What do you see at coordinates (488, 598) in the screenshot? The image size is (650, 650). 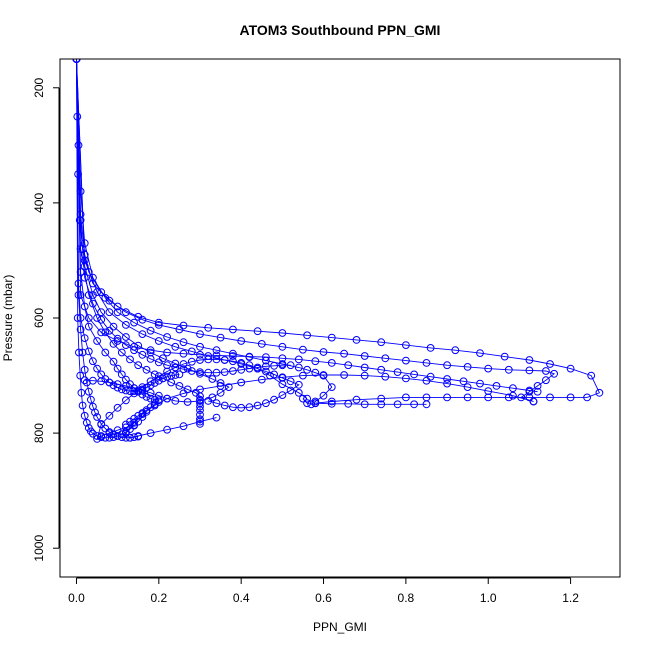 I see `x-tick-label: 1.0` at bounding box center [488, 598].